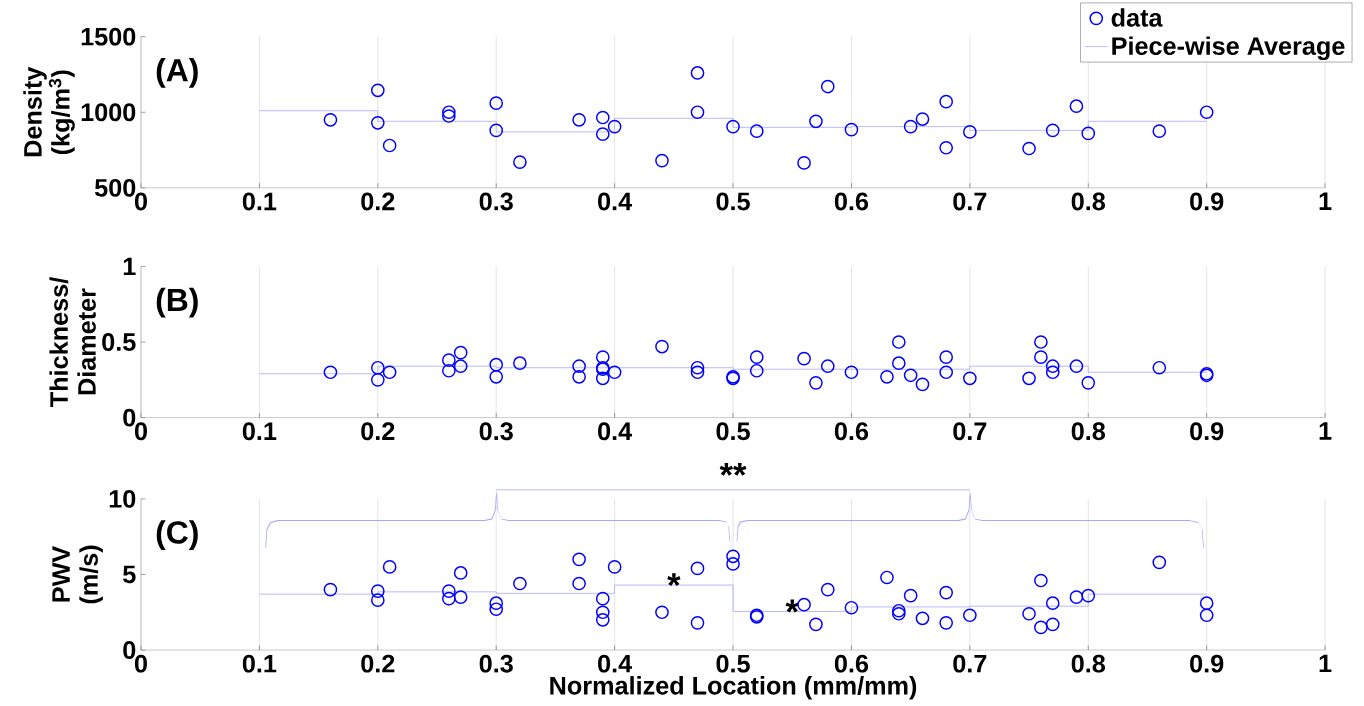 This screenshot has width=1364, height=706. Describe the element at coordinates (1137, 17) in the screenshot. I see `legend-label: data` at that location.